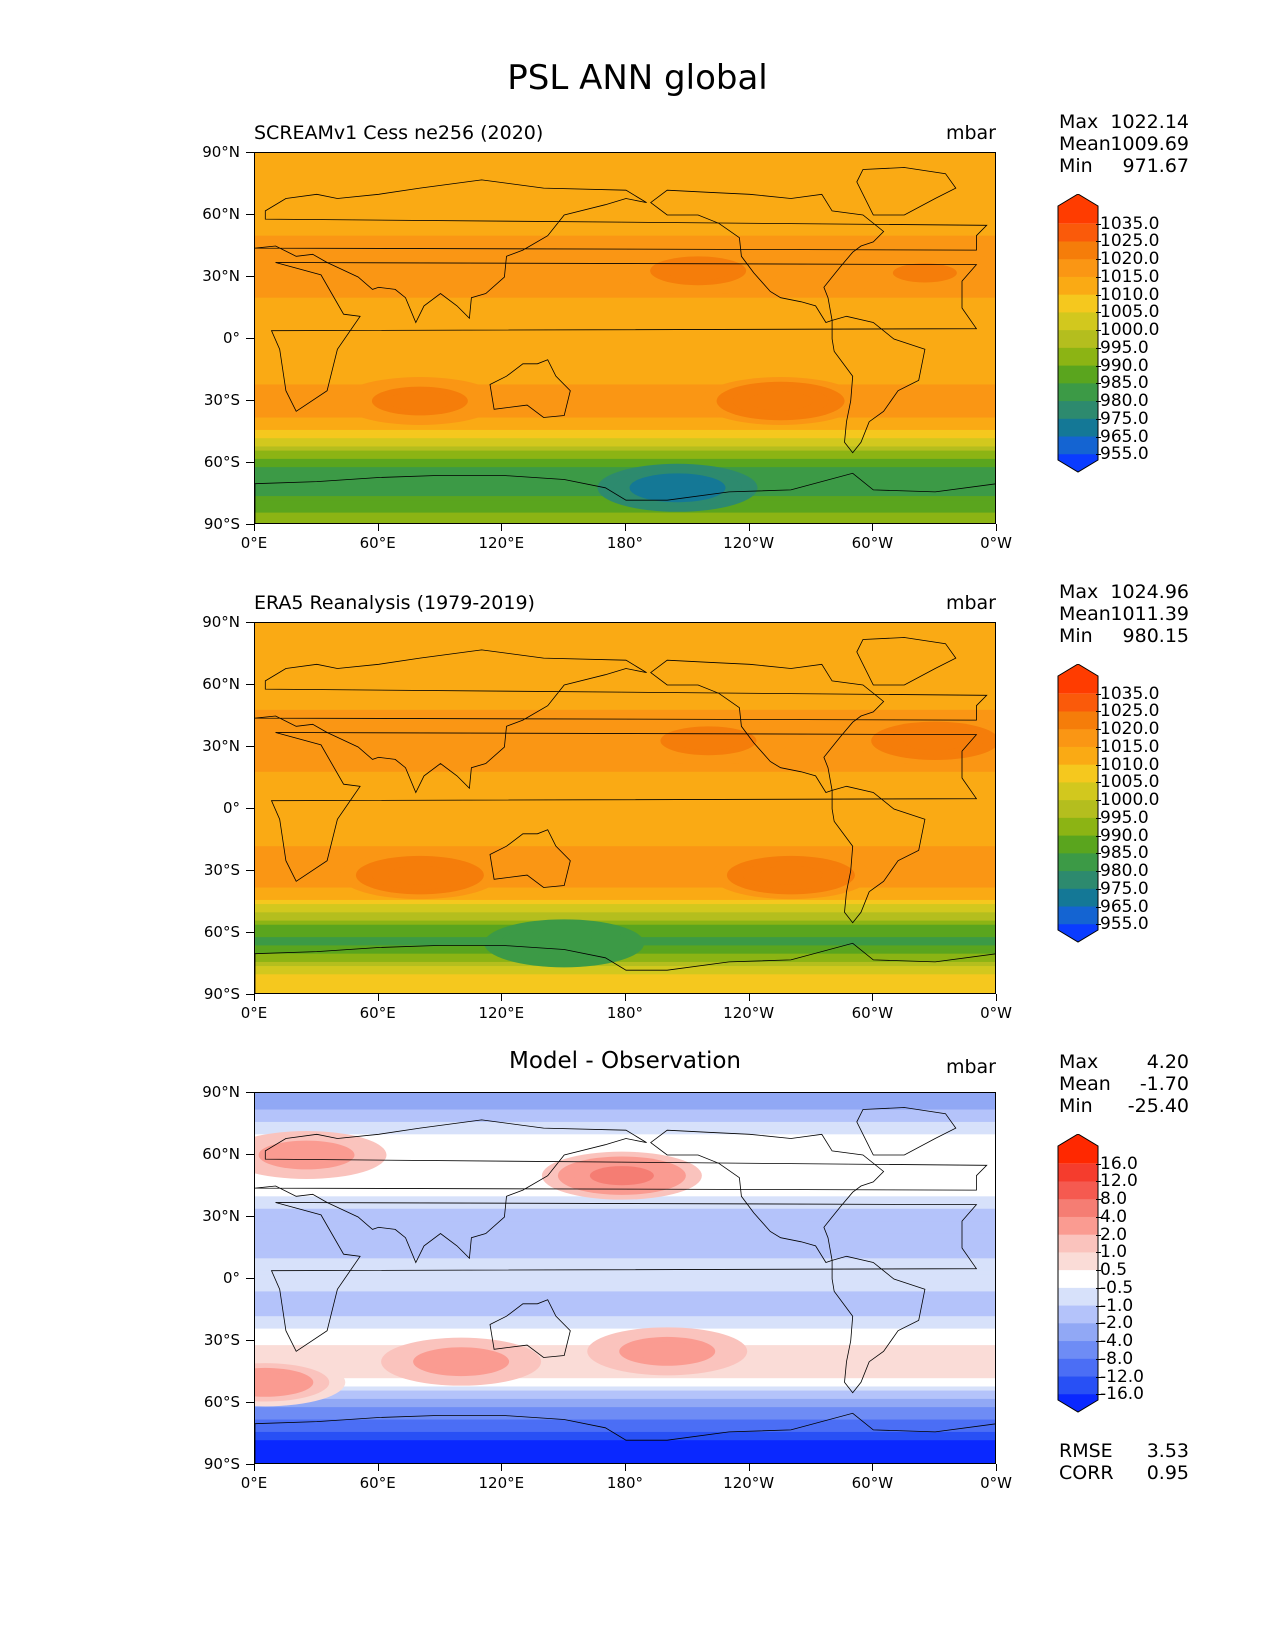  Describe the element at coordinates (1122, 1394) in the screenshot. I see `colorbar-label: -16.0` at that location.